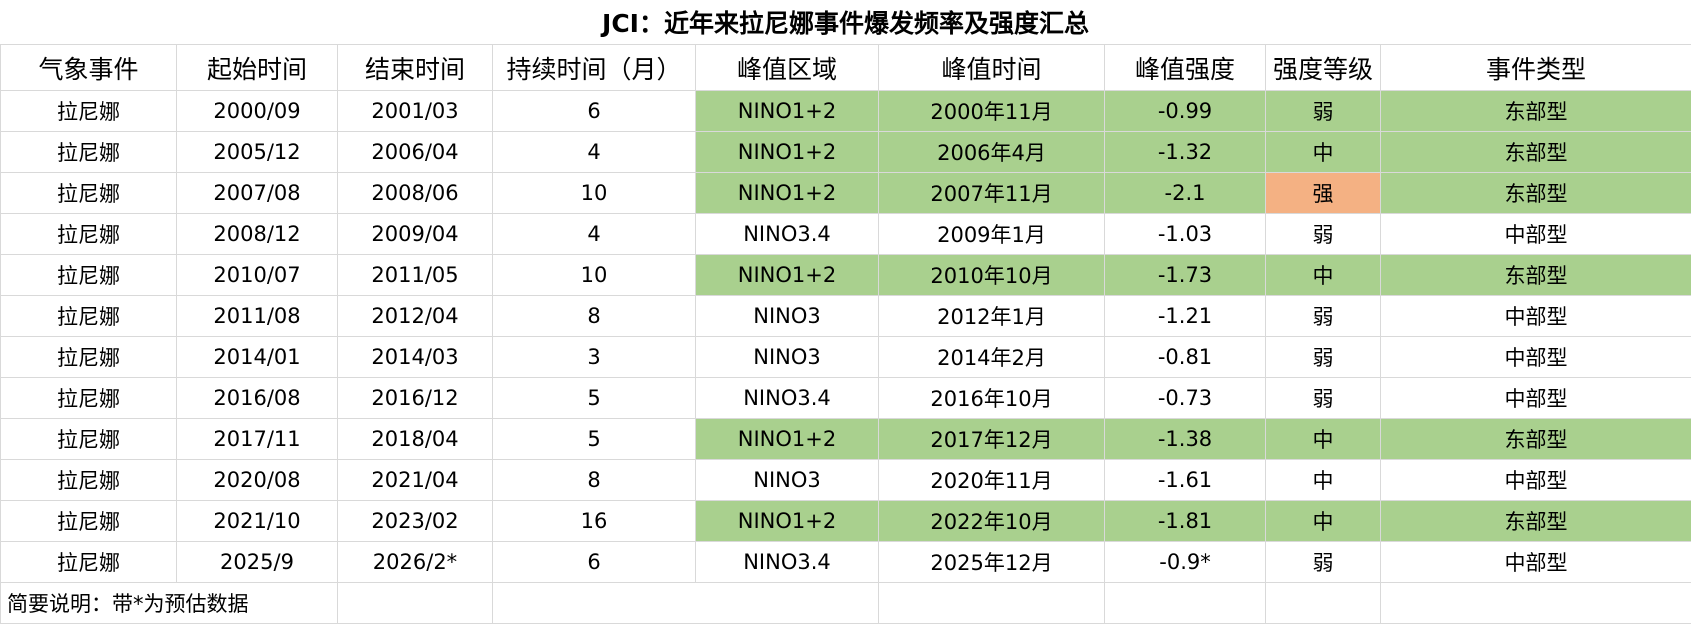 The width and height of the screenshot is (1691, 624). What do you see at coordinates (992, 439) in the screenshot?
I see `peak-time-cell: 2017年12月` at bounding box center [992, 439].